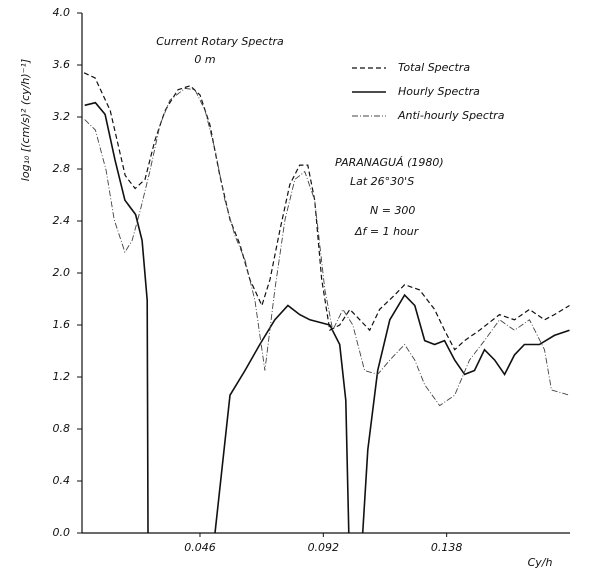  Describe the element at coordinates (434, 67) in the screenshot. I see `legend-label: Total Spectra` at that location.